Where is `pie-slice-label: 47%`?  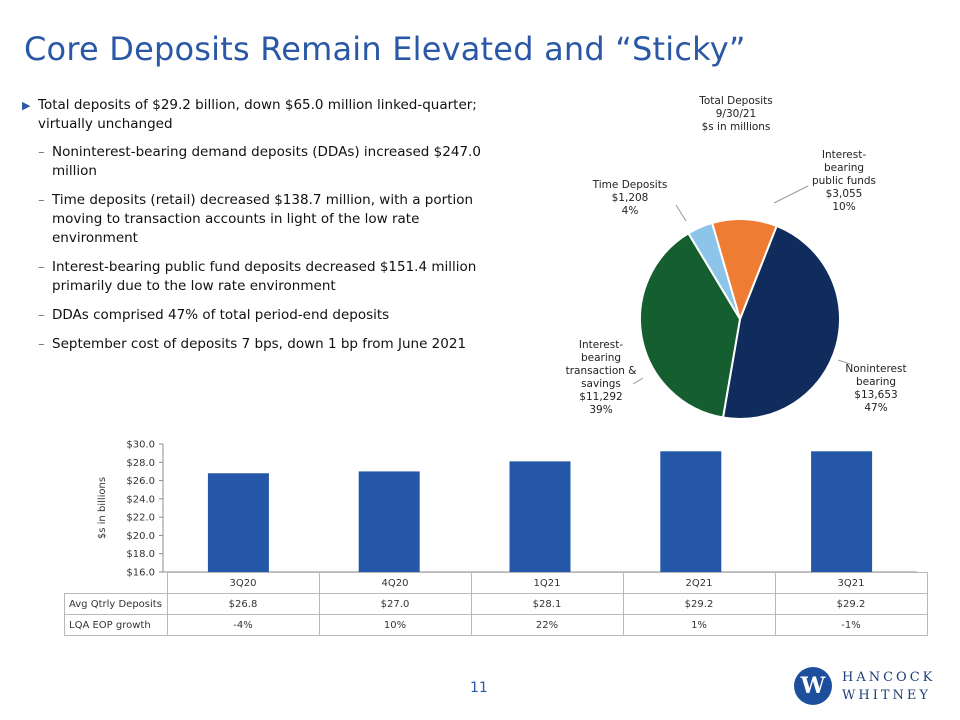
pie-slice-label: 47% is located at coordinates (875, 408).